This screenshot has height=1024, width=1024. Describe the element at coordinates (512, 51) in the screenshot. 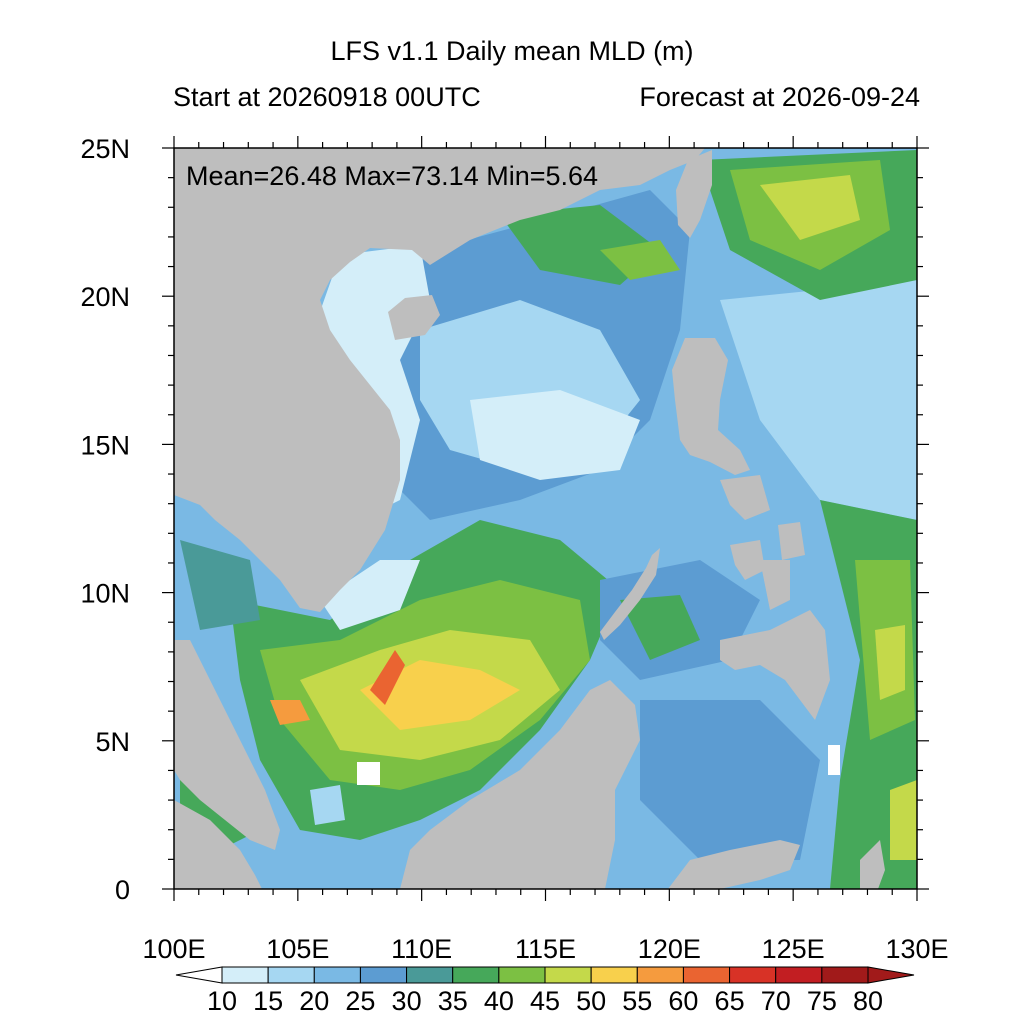

I see `map-title: LFS v1.1 Daily mean MLD (m)` at that location.